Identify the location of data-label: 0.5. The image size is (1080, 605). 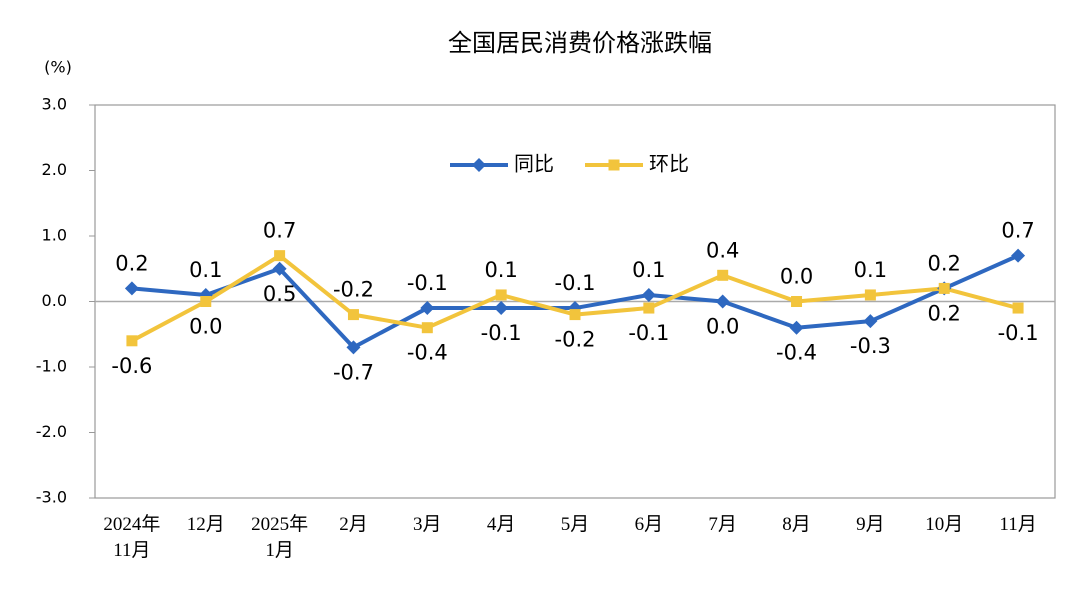
(279, 294).